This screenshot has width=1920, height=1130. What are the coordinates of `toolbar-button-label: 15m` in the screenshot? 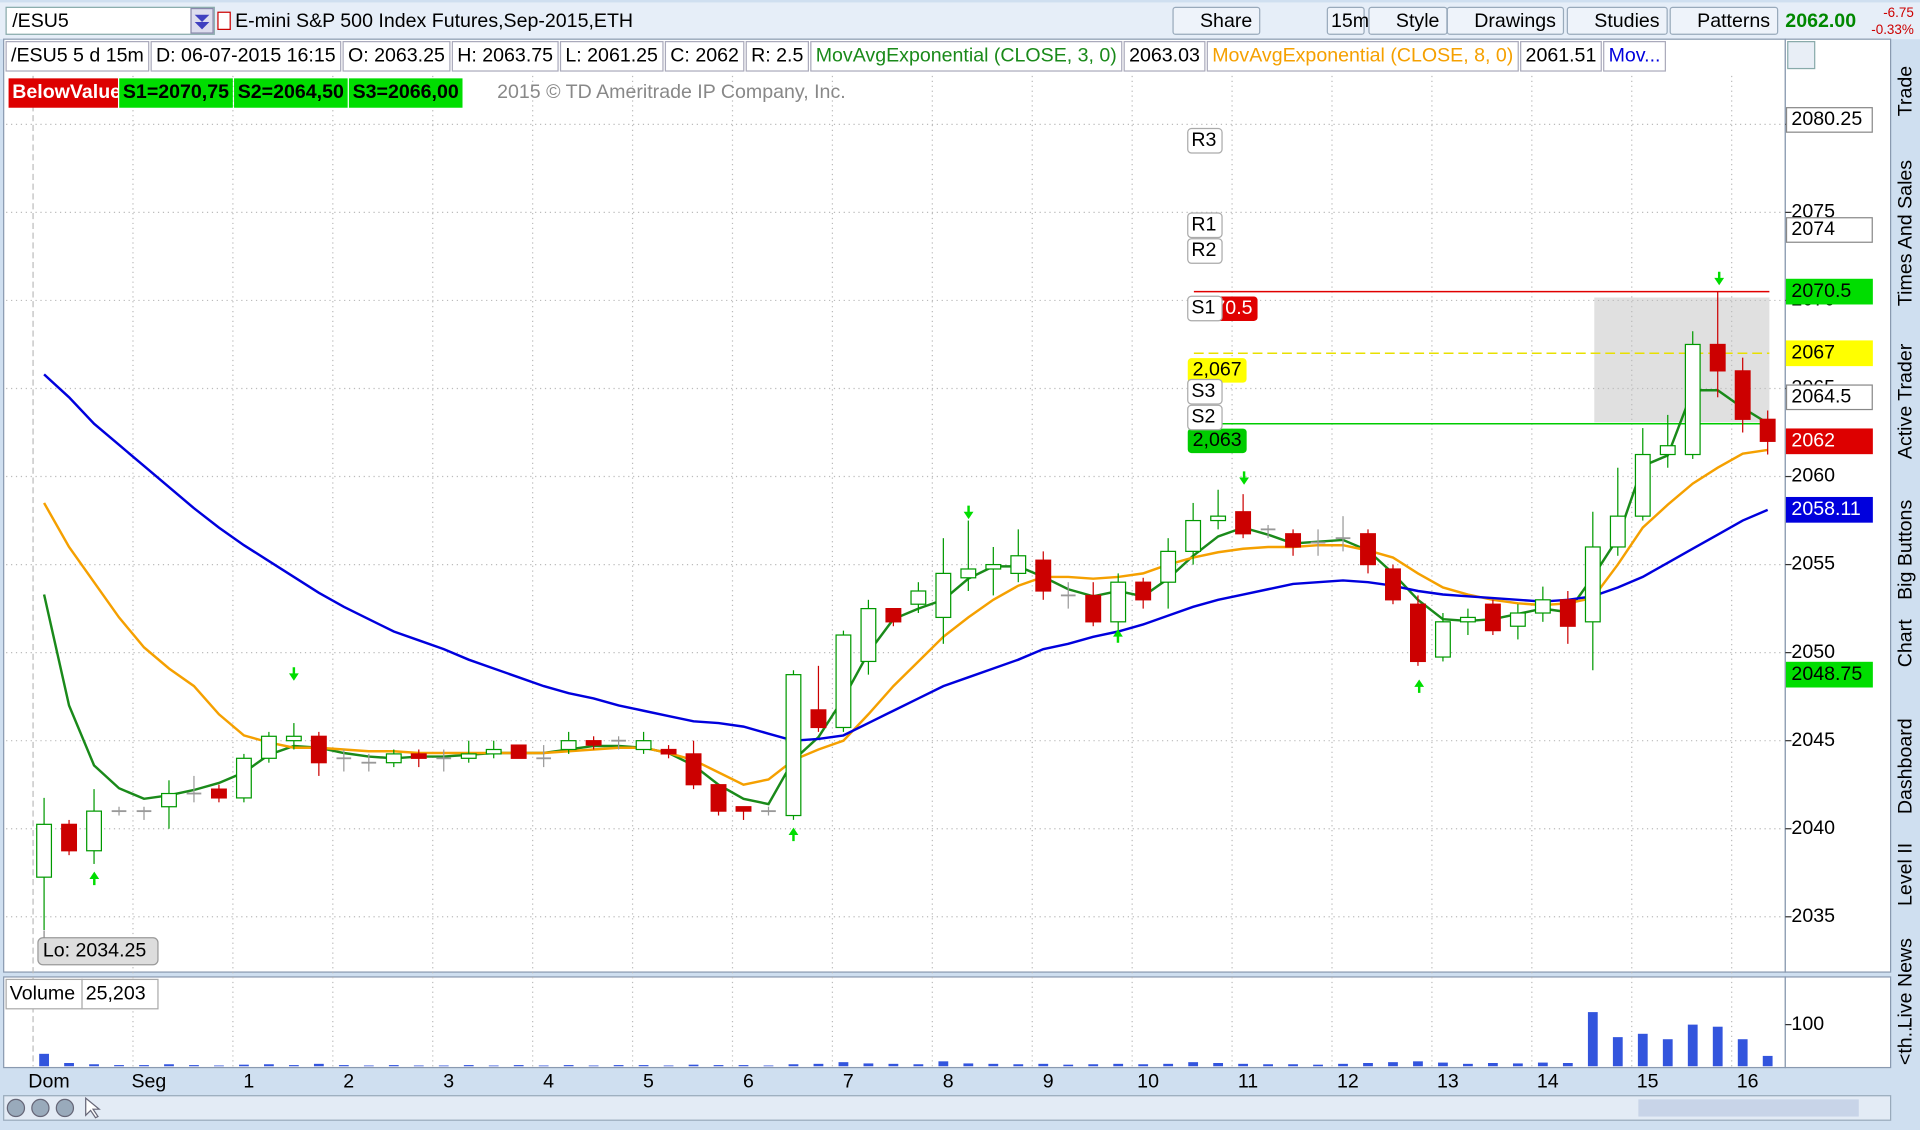 It's located at (1350, 21).